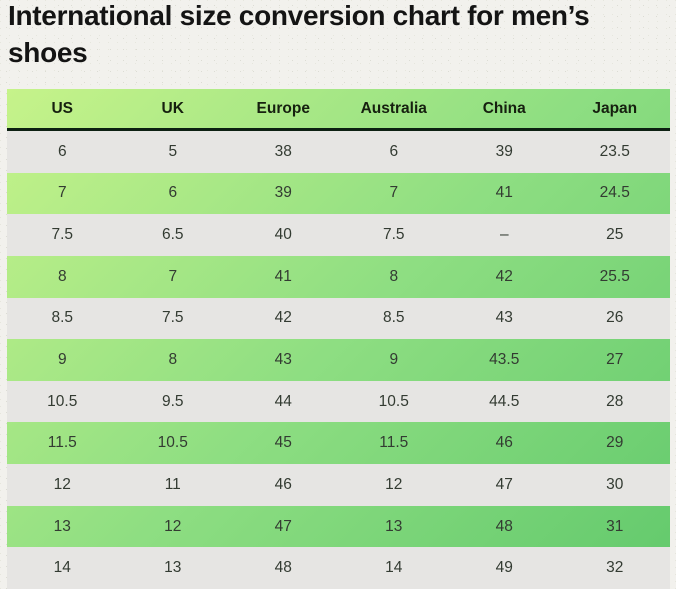 The width and height of the screenshot is (676, 589). Describe the element at coordinates (614, 193) in the screenshot. I see `table-cell: 24.5` at that location.